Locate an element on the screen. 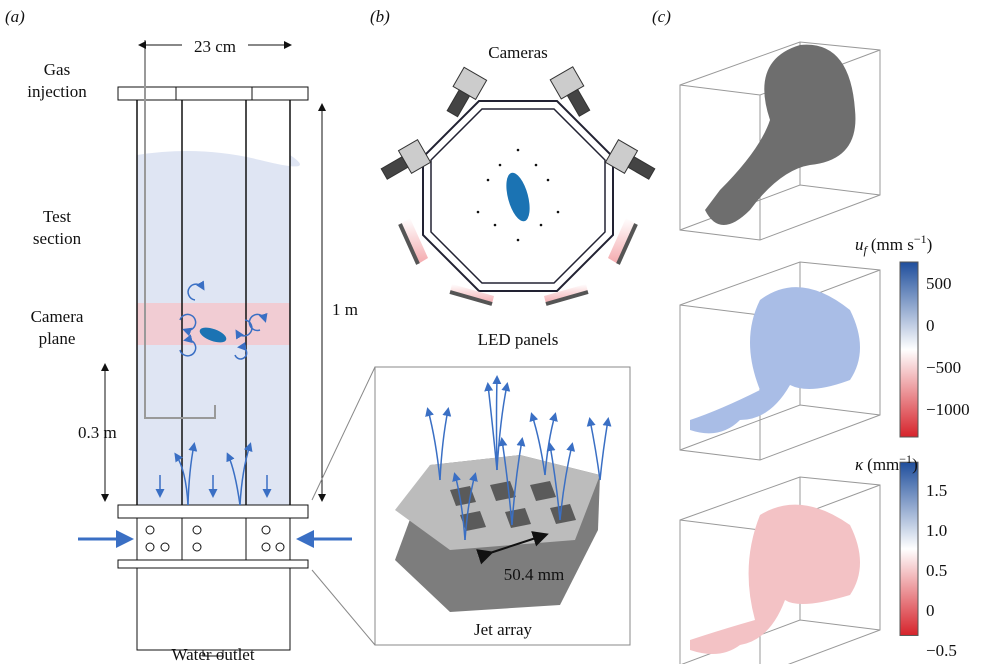  colorbar-tick-label: 500 is located at coordinates (939, 283).